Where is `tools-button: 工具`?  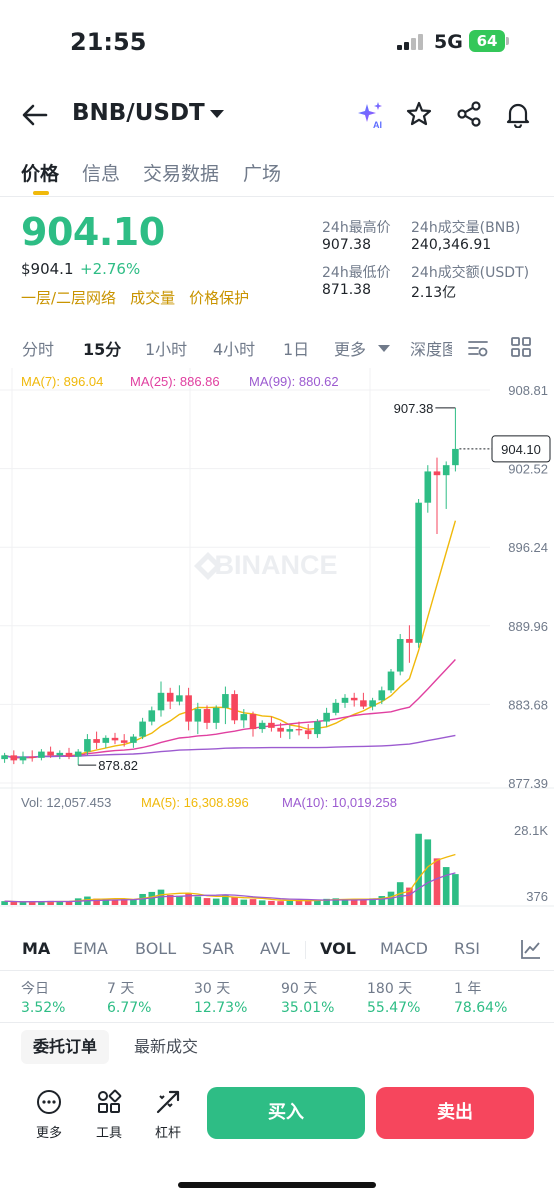
tools-button: 工具 is located at coordinates (109, 1114).